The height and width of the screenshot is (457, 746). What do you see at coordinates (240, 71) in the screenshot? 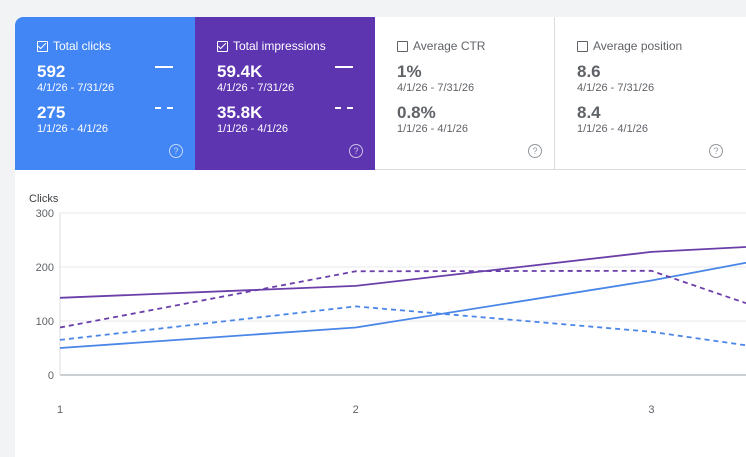
I see `current-value: 59.4K` at bounding box center [240, 71].